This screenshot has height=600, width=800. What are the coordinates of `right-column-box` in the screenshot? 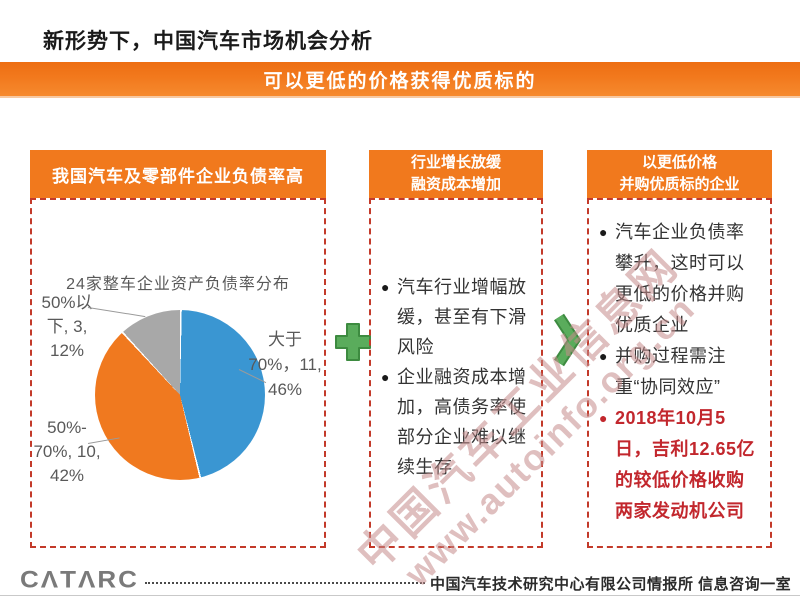 It's located at (679, 373).